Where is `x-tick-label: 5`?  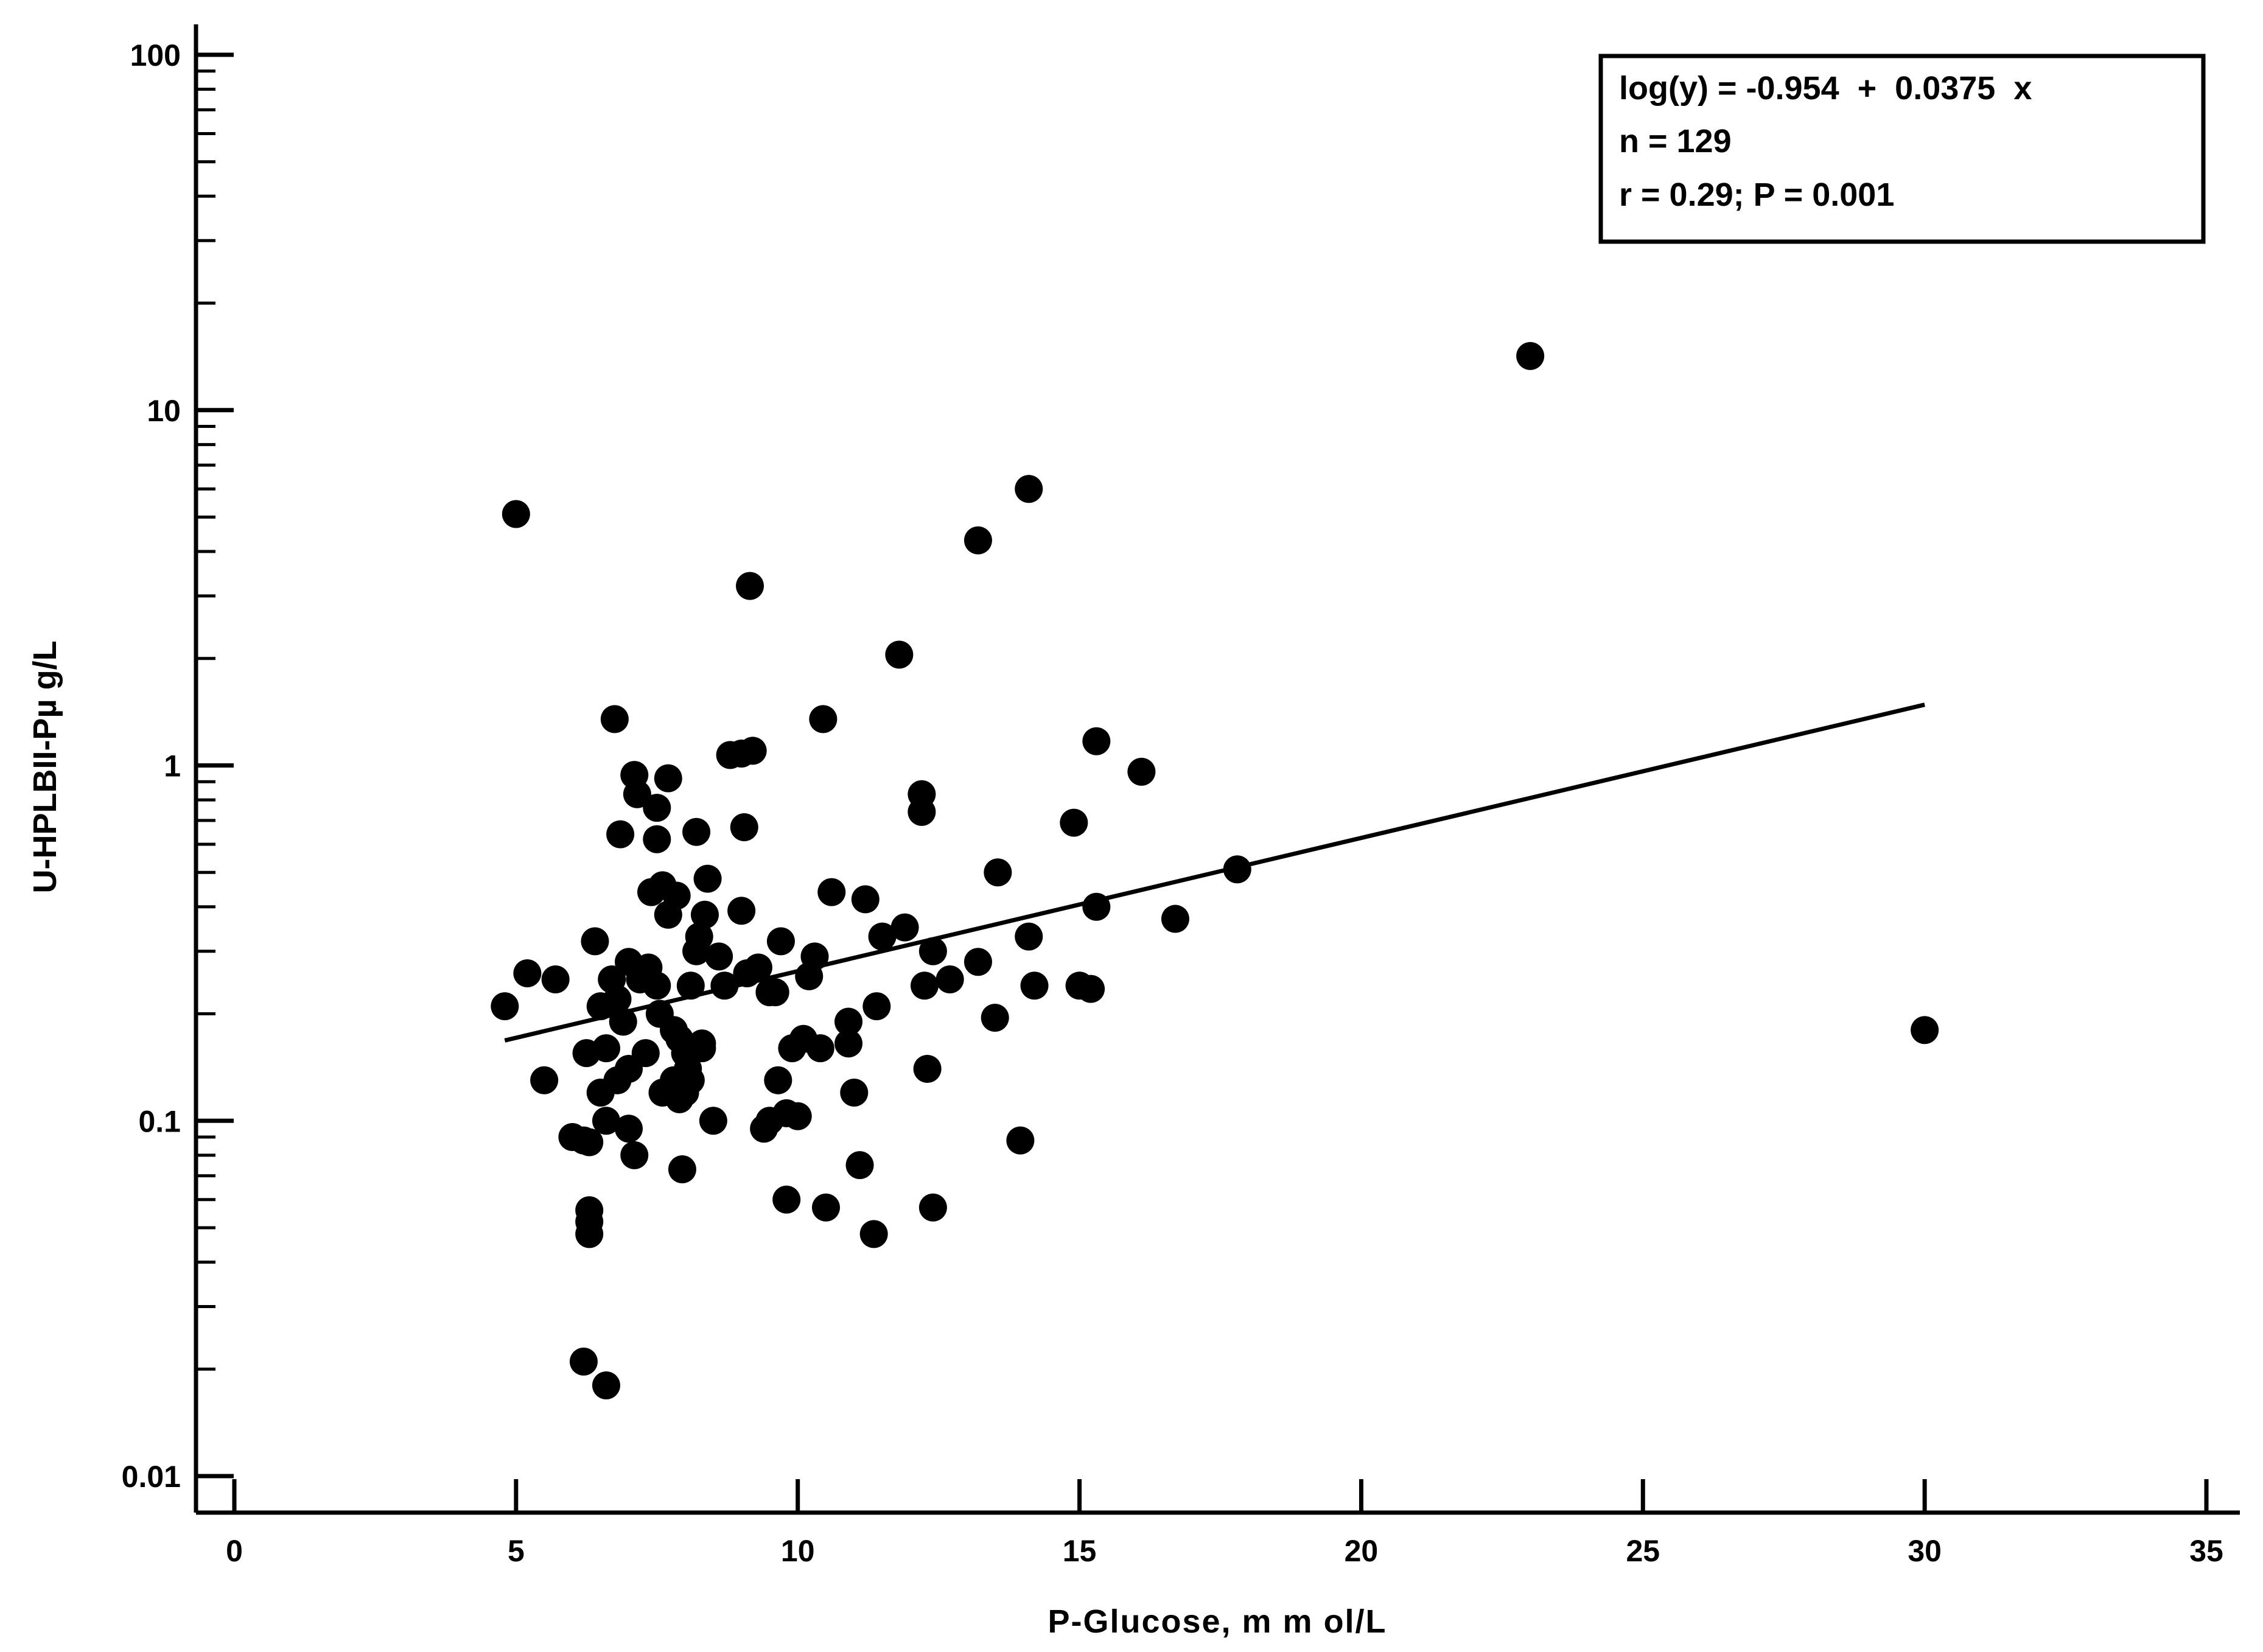 x-tick-label: 5 is located at coordinates (516, 1551).